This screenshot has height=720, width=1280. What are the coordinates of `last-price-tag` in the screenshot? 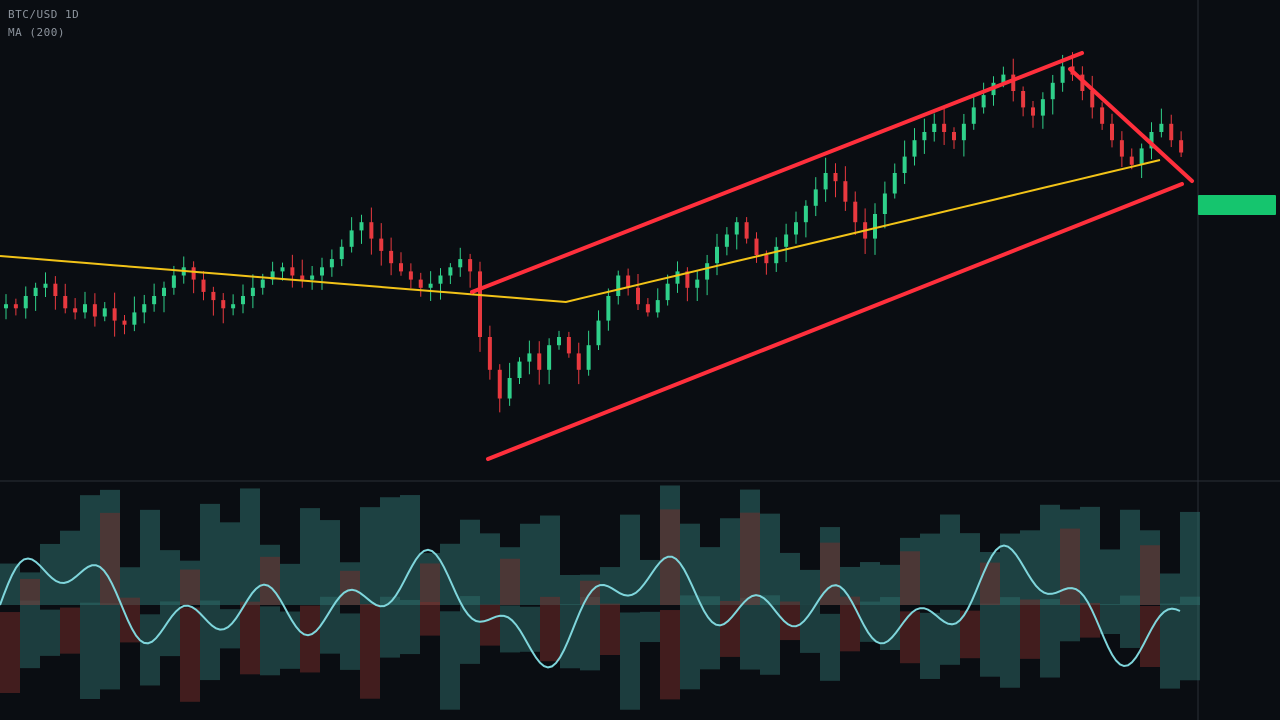 It's located at (1237, 205).